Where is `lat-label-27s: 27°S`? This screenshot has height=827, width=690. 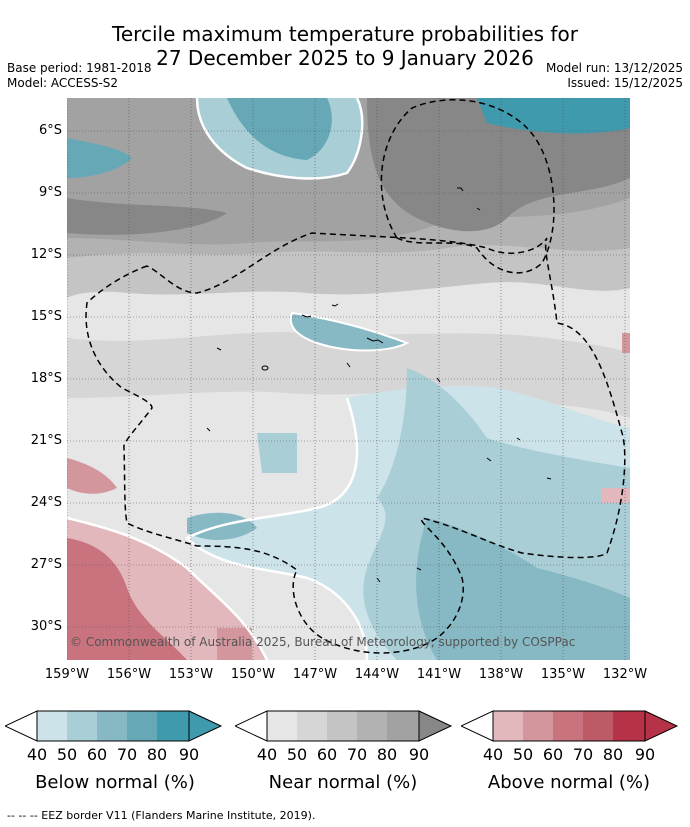 lat-label-27s: 27°S is located at coordinates (46, 564).